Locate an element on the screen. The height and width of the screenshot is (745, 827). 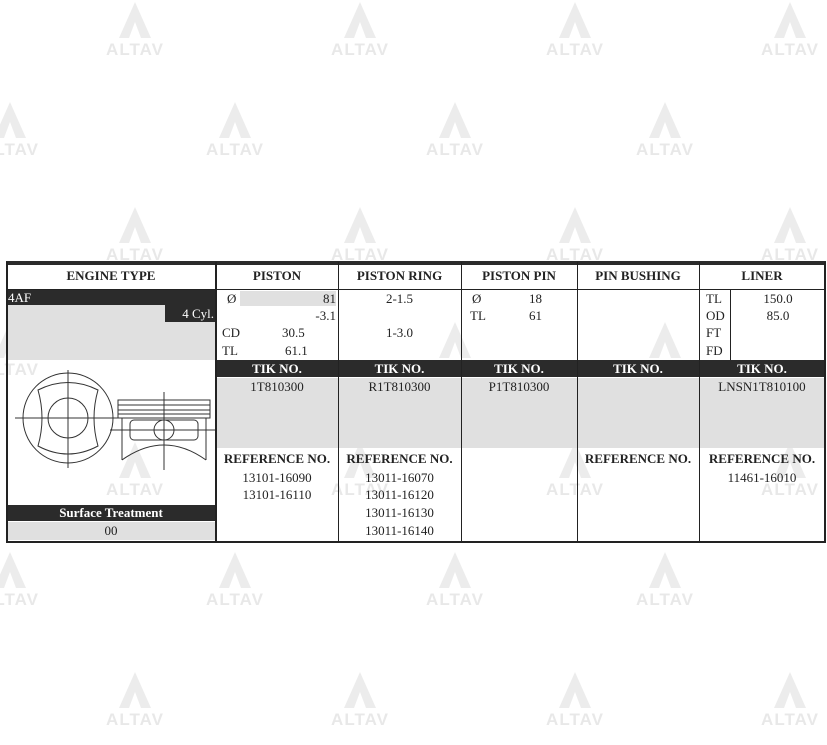
piston-tik: 1T810300 is located at coordinates (277, 386).